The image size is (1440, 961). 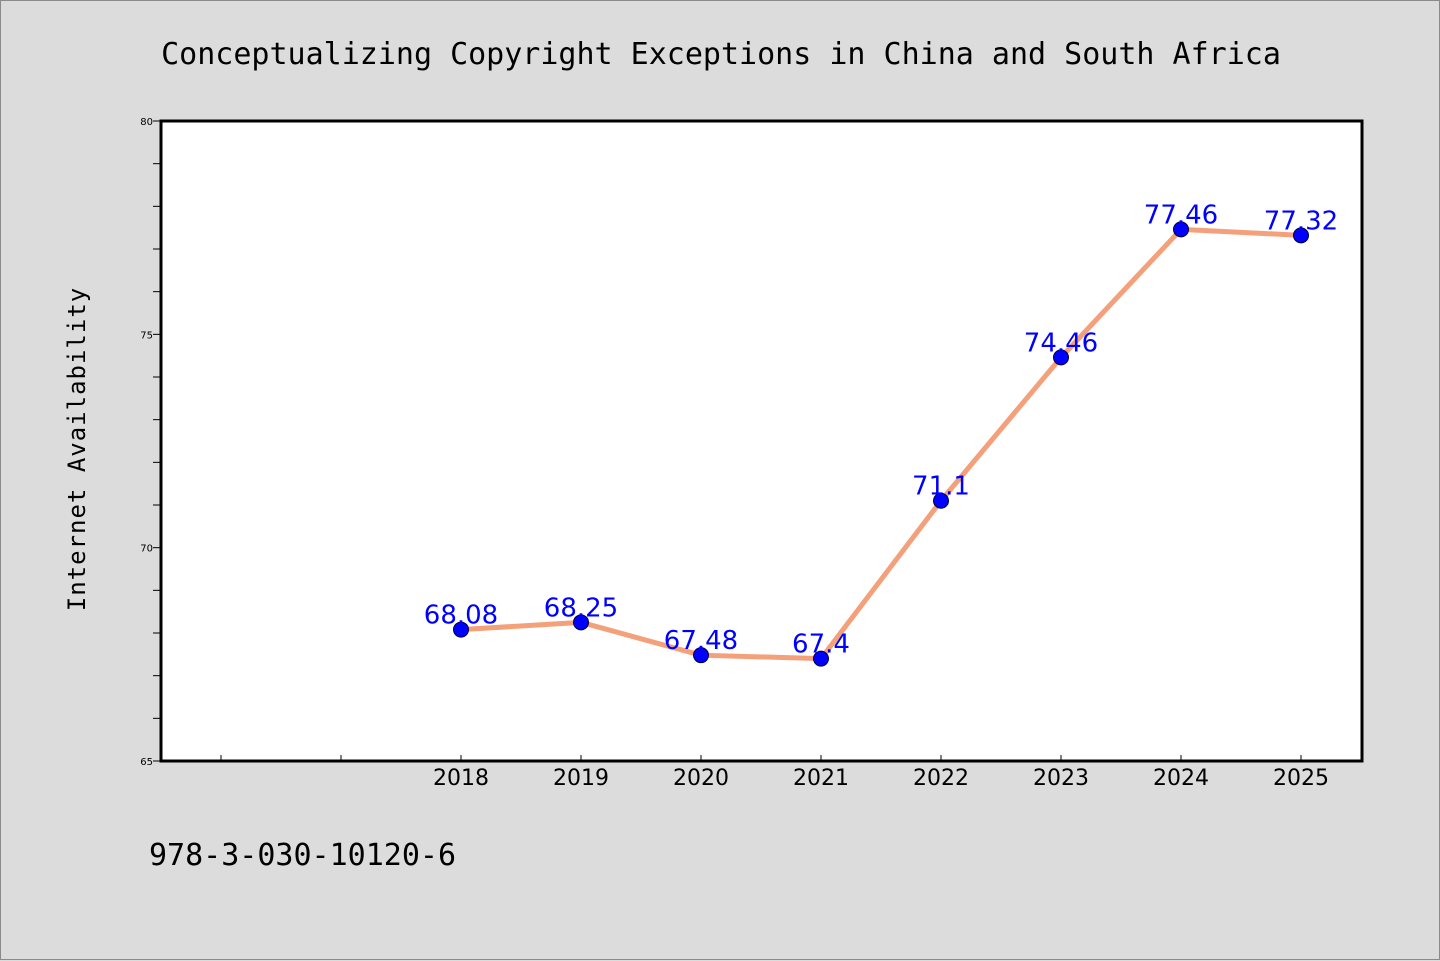 What do you see at coordinates (146, 549) in the screenshot?
I see `y-tick-label: 70` at bounding box center [146, 549].